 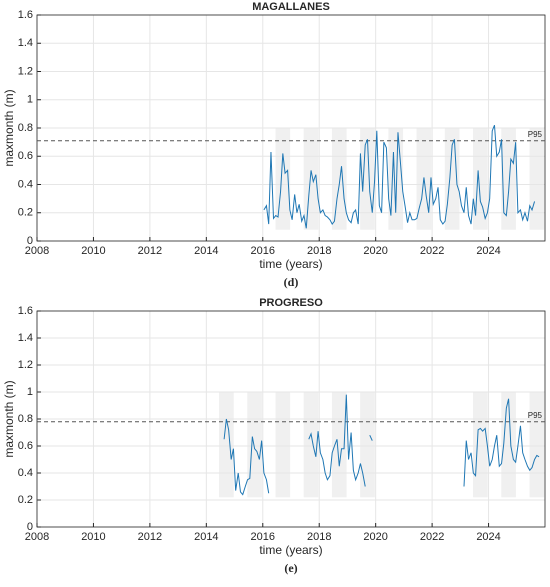 I want to click on chart-title: PROGRESO, so click(x=291, y=303).